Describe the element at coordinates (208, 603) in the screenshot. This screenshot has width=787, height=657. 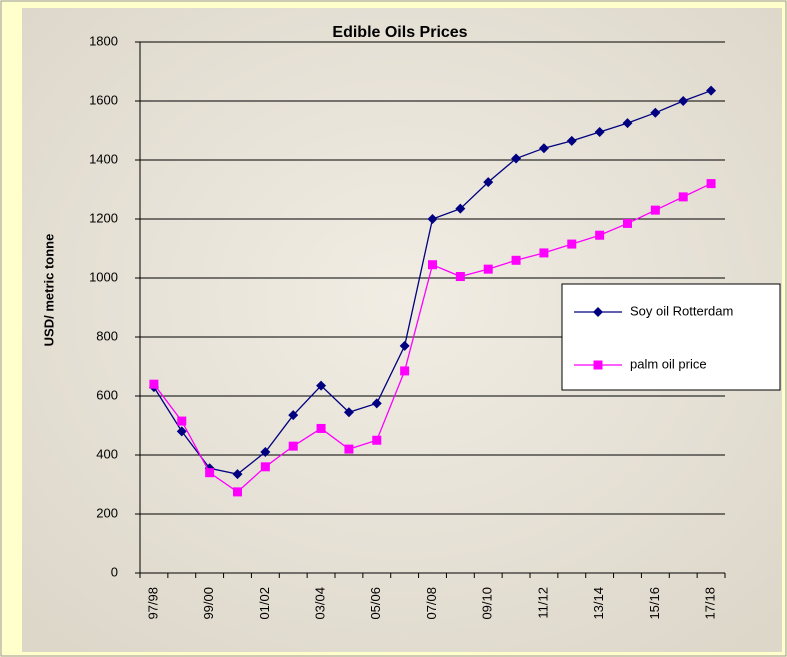
I see `x-tick-label: 99/00` at that location.